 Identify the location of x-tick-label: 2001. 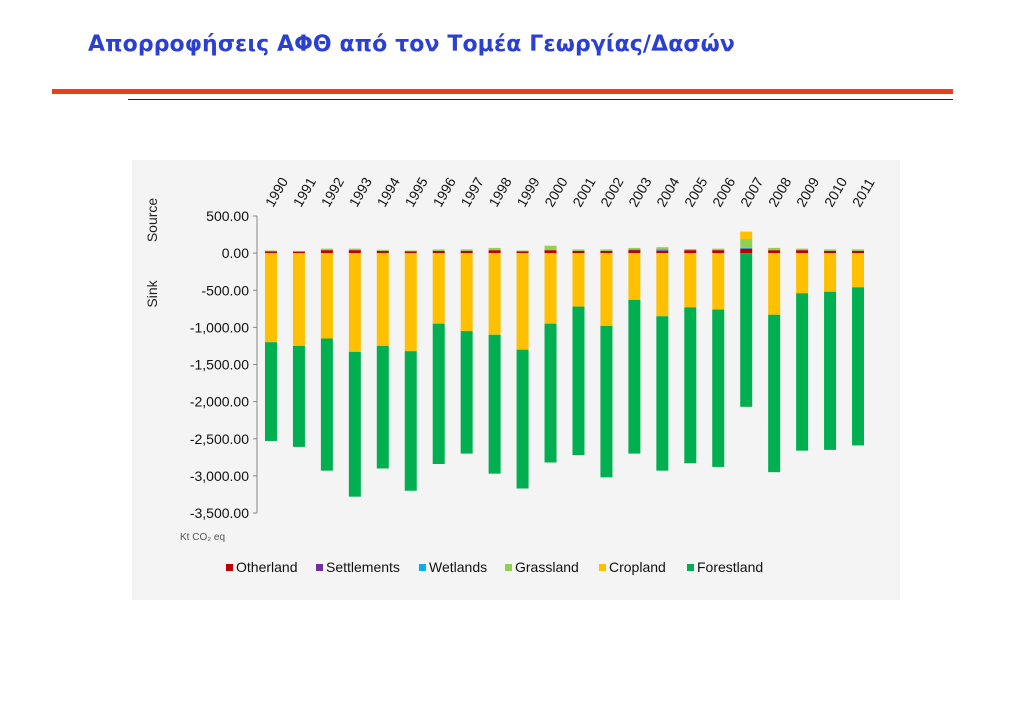
(584, 191).